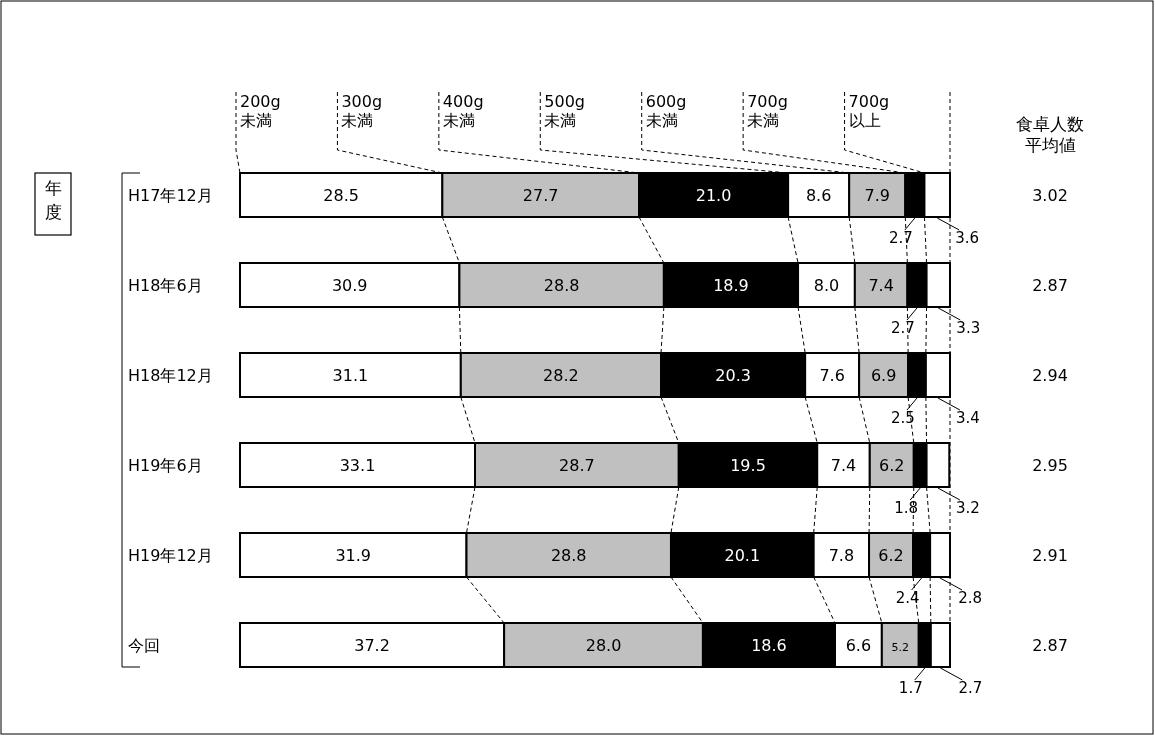  I want to click on data-label: 1.7, so click(910, 688).